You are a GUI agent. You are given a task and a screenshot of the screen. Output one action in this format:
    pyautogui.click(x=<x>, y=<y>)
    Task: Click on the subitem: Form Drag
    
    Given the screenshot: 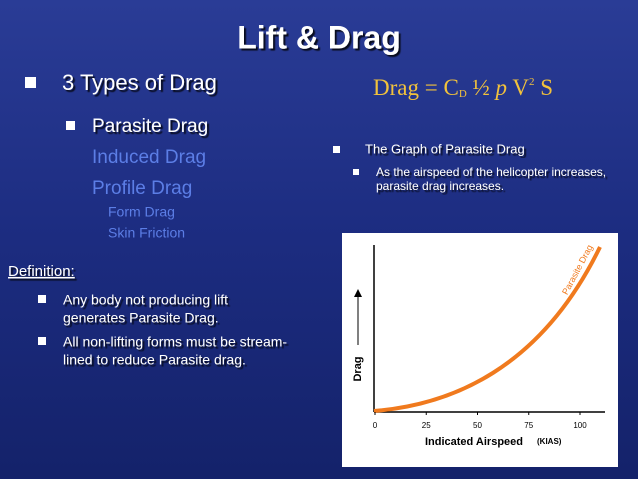 What is the action you would take?
    pyautogui.click(x=141, y=212)
    